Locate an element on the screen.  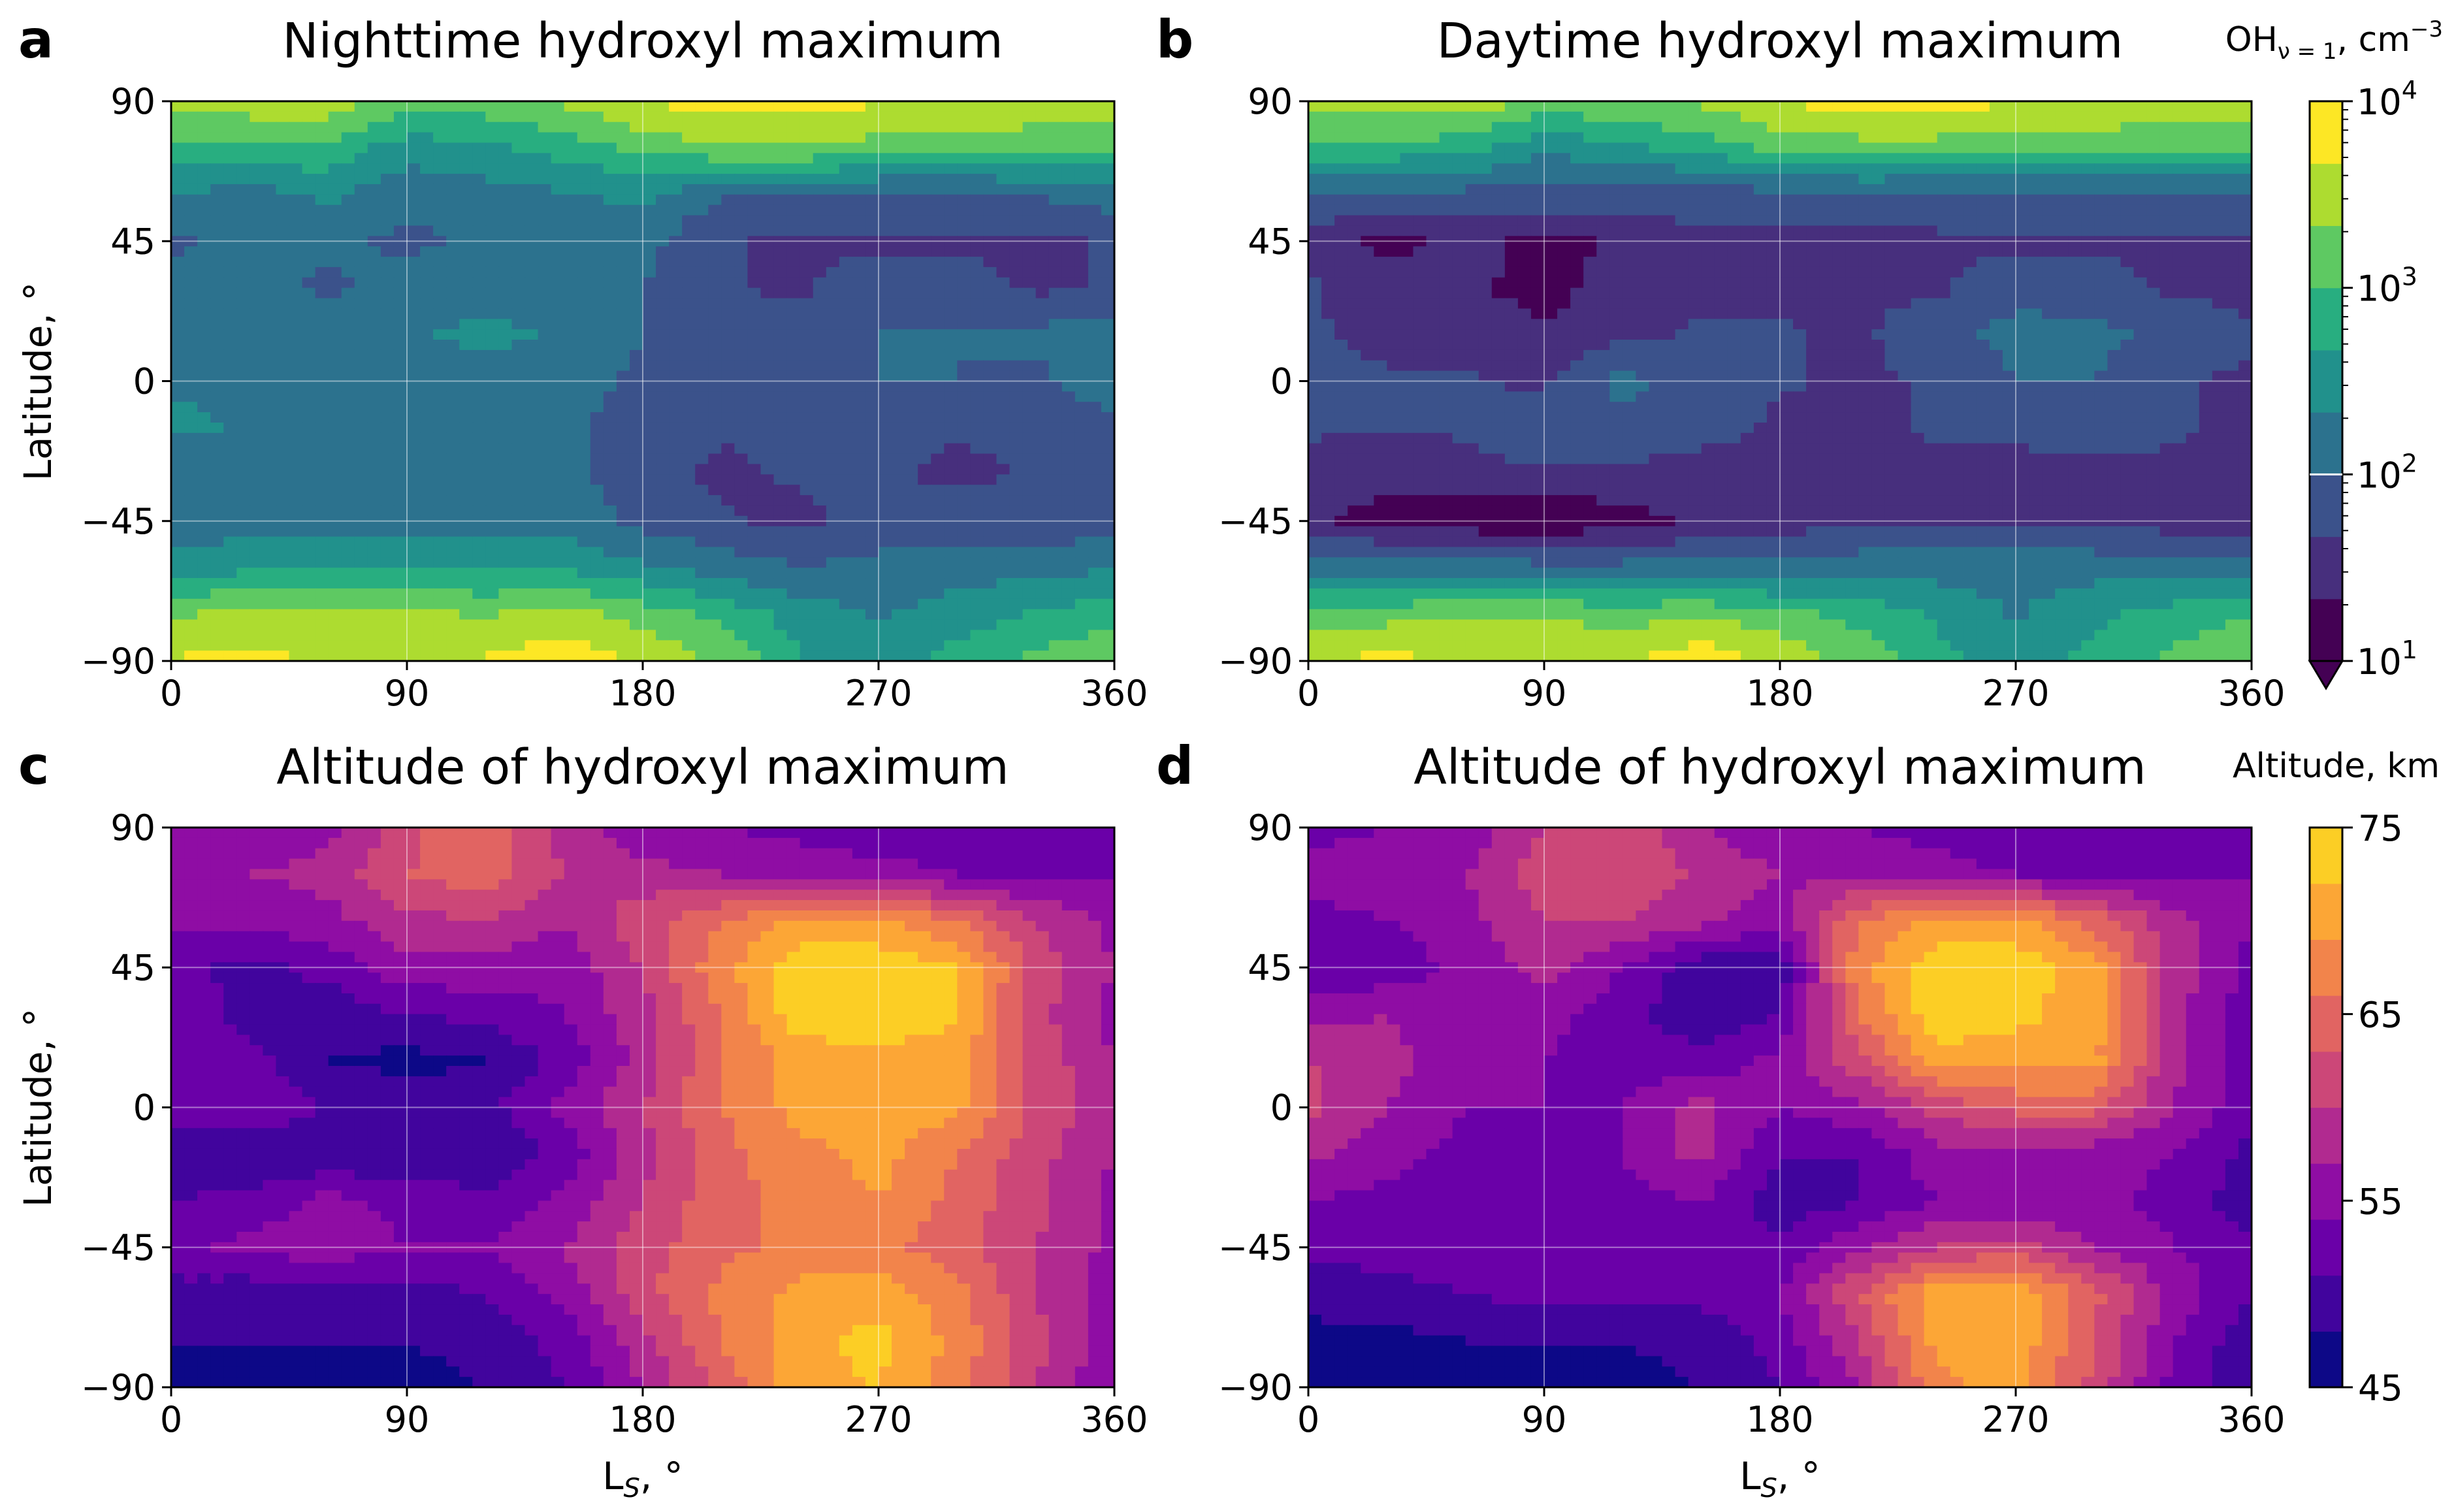
panel-a-ytick-label: 0 is located at coordinates (144, 381).